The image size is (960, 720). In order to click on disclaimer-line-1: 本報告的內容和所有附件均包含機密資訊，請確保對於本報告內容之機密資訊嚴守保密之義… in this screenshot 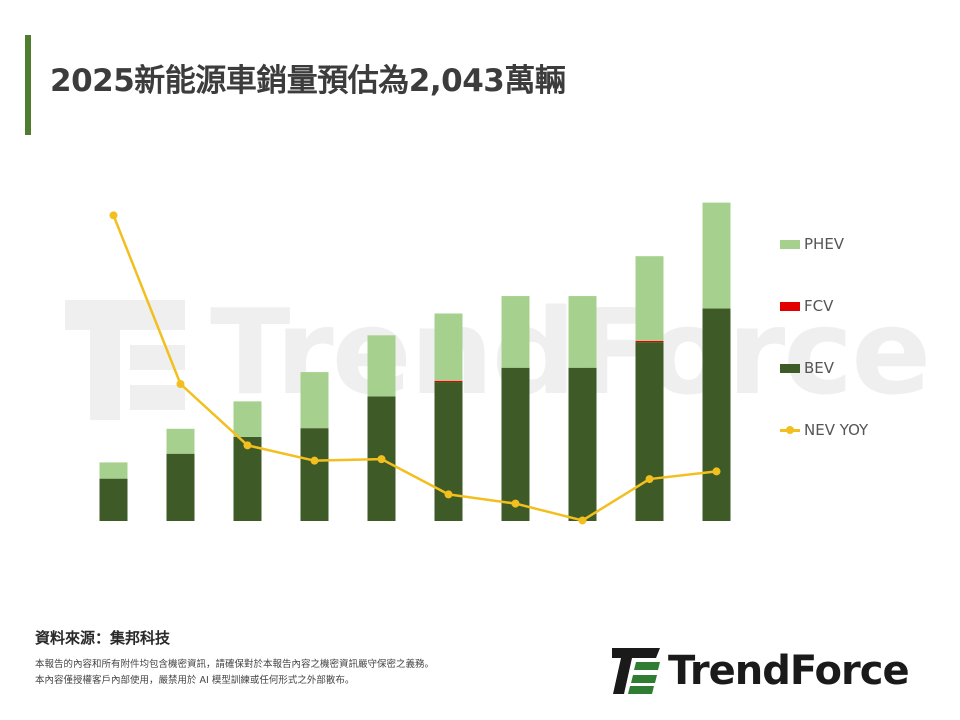, I will do `click(235, 664)`.